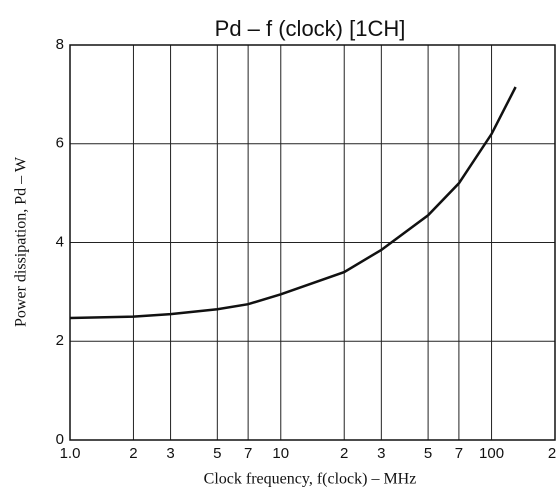 This screenshot has width=558, height=493. What do you see at coordinates (60, 143) in the screenshot?
I see `y-tick-label: 6` at bounding box center [60, 143].